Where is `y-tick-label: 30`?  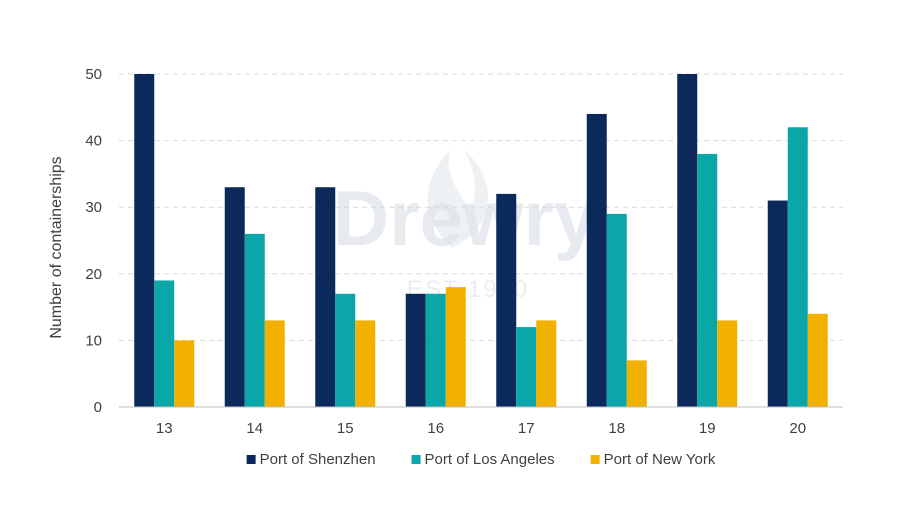 y-tick-label: 30 is located at coordinates (93, 207).